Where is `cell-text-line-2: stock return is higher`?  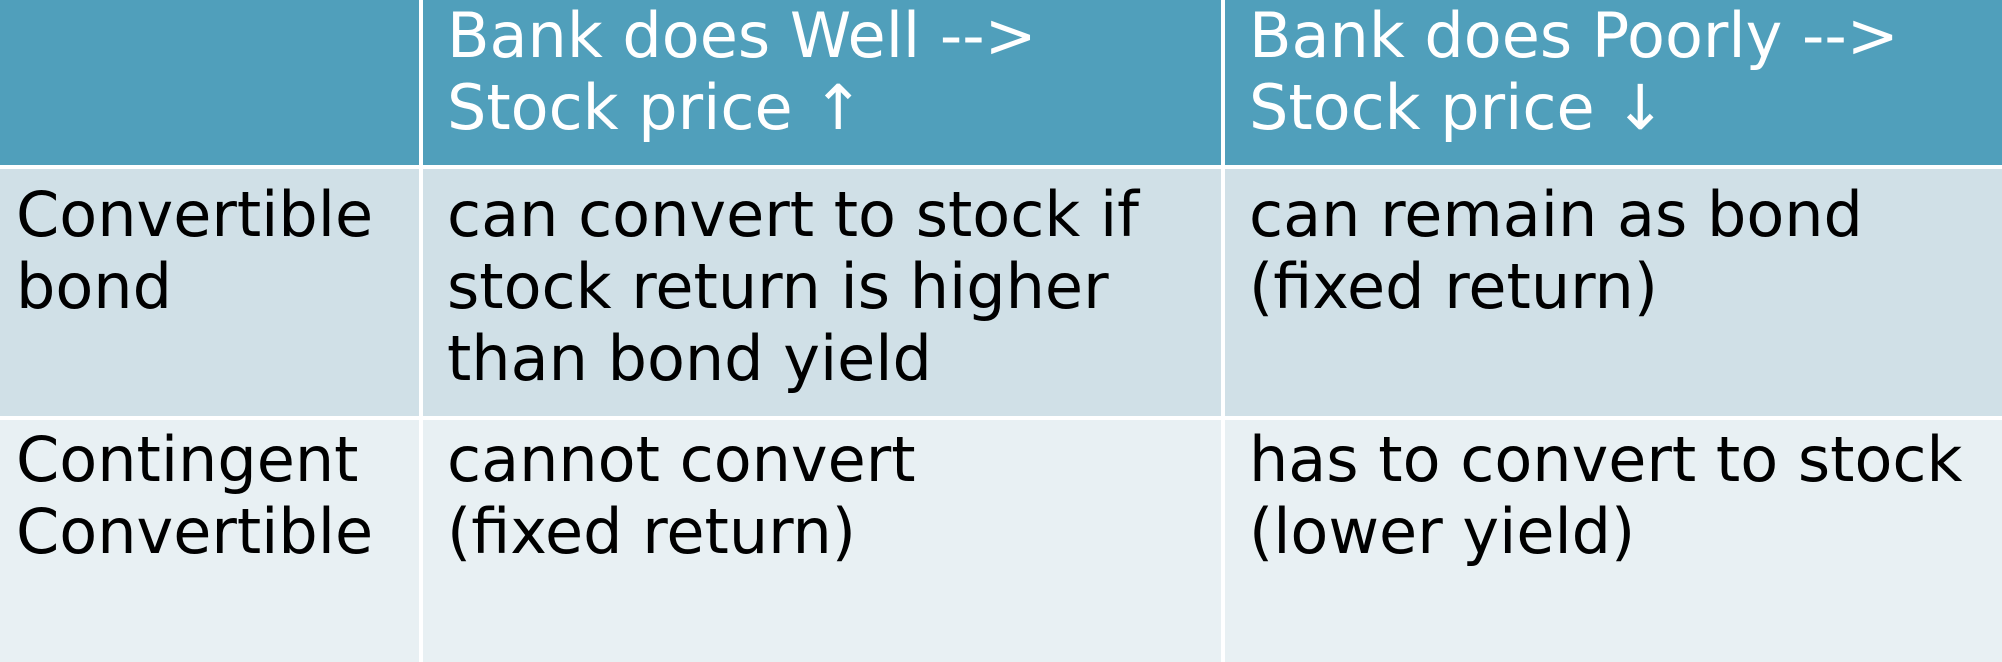 cell-text-line-2: stock return is higher is located at coordinates (778, 286).